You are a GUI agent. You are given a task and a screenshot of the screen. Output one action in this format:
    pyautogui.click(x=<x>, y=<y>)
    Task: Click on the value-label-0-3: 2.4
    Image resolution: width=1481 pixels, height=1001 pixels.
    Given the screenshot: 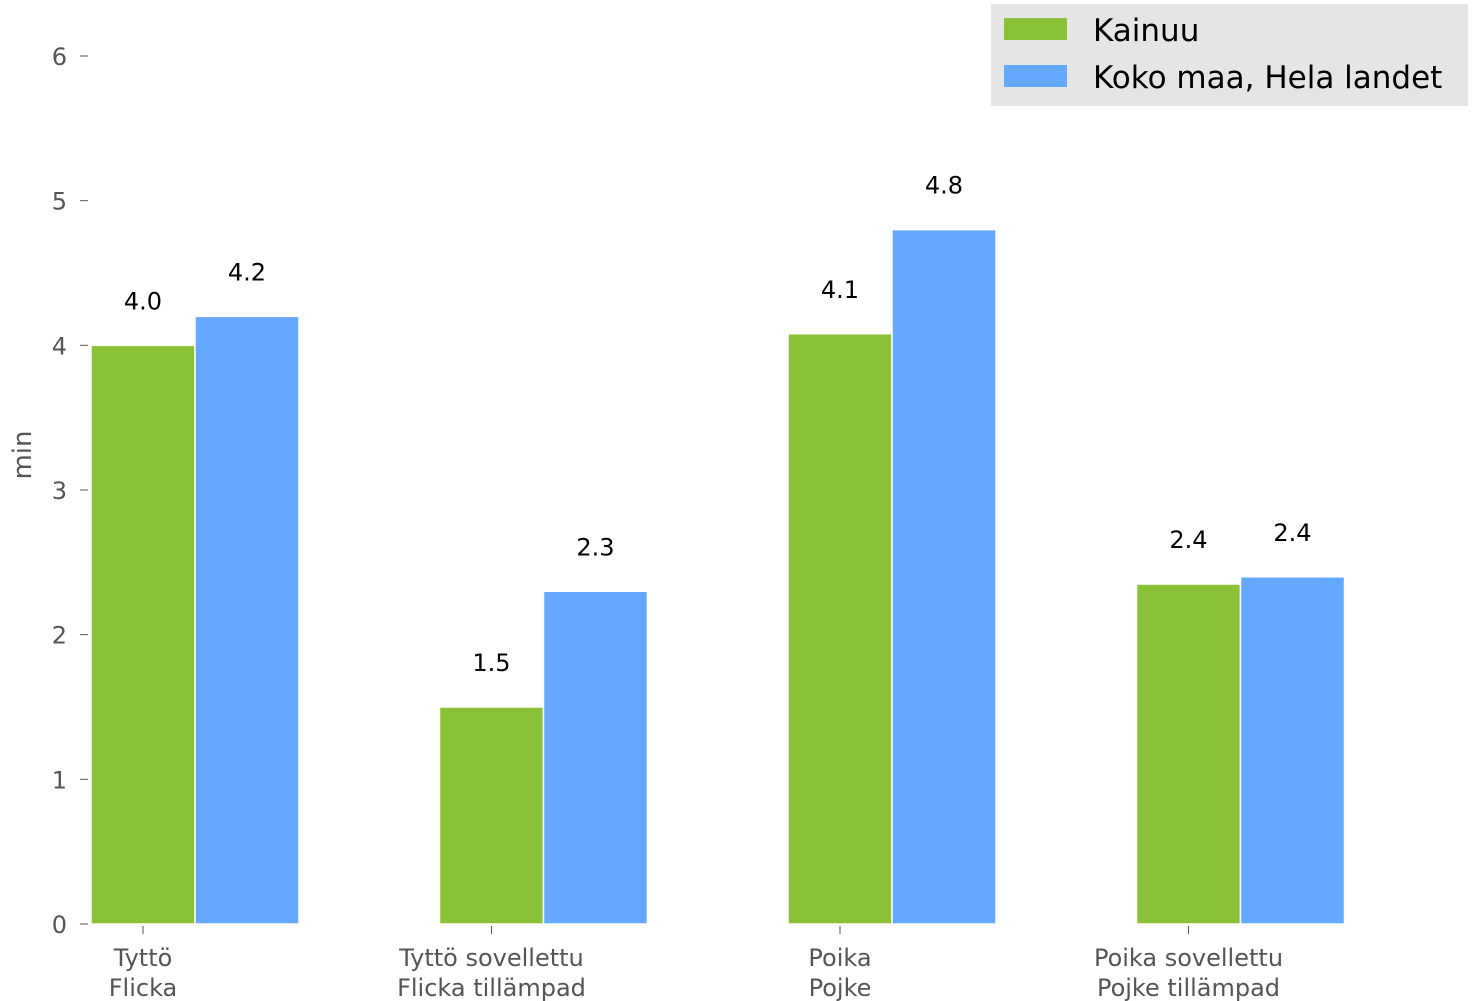 What is the action you would take?
    pyautogui.click(x=1188, y=540)
    